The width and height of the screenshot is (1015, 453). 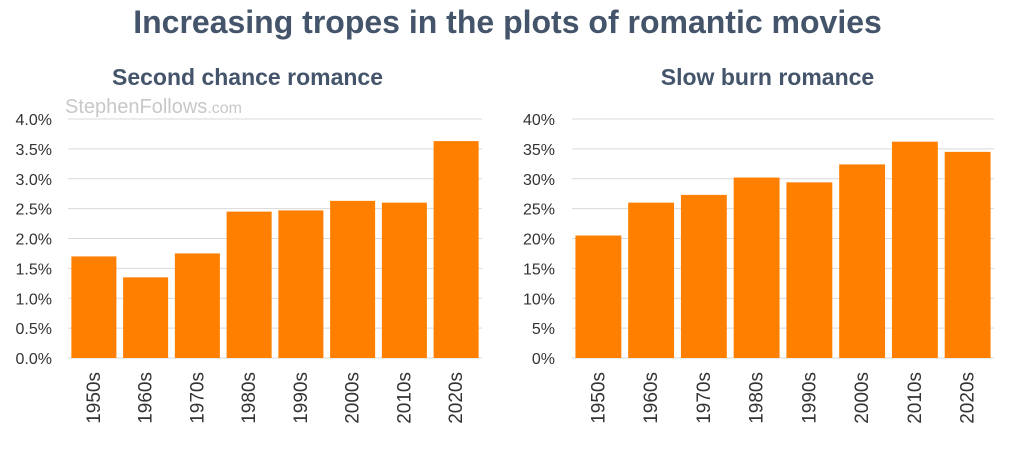 What do you see at coordinates (539, 269) in the screenshot?
I see `y-tick-label: 15%` at bounding box center [539, 269].